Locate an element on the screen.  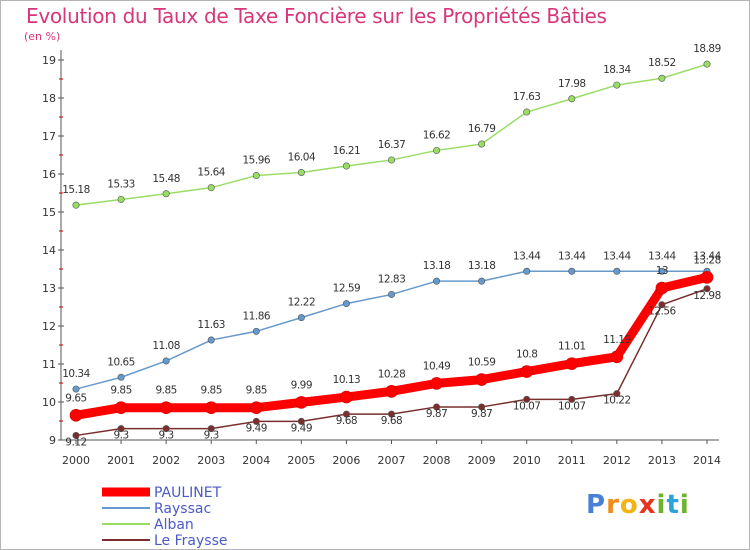
data-label-alban: 15.64 is located at coordinates (211, 173).